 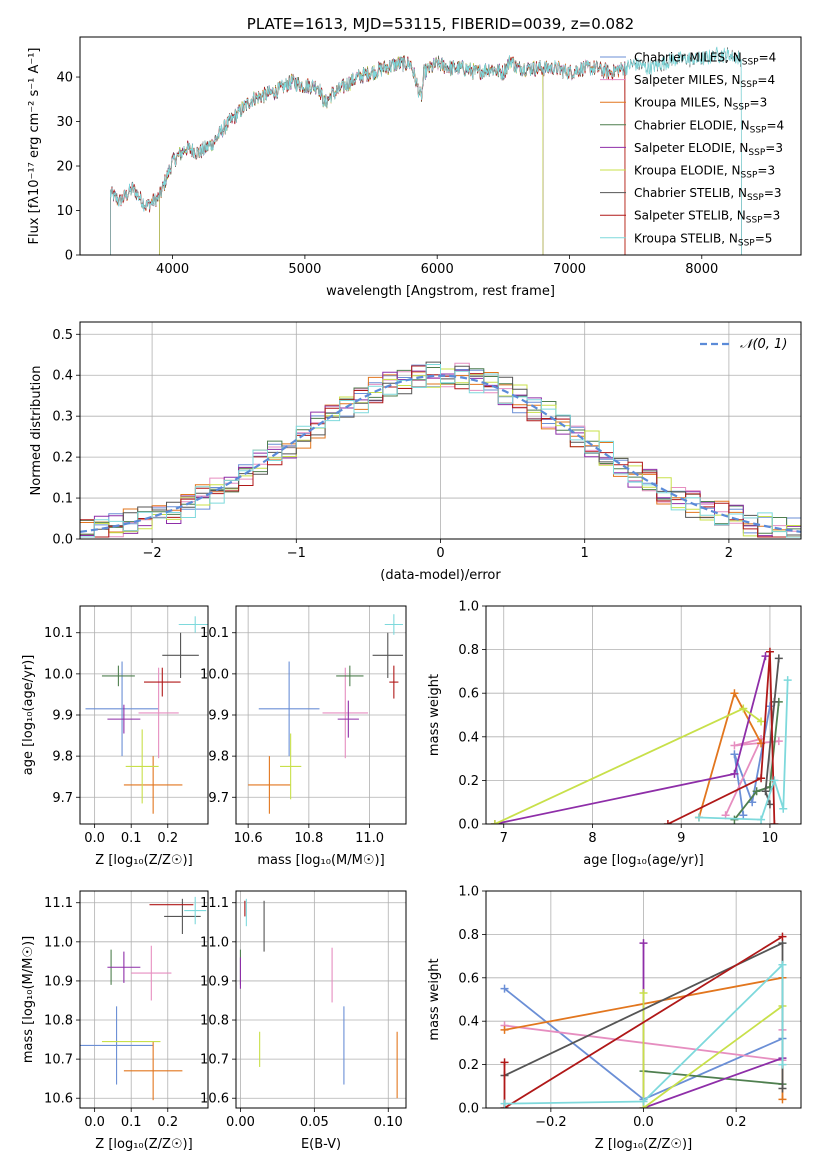 I want to click on x-tick-label: 10, so click(x=770, y=838).